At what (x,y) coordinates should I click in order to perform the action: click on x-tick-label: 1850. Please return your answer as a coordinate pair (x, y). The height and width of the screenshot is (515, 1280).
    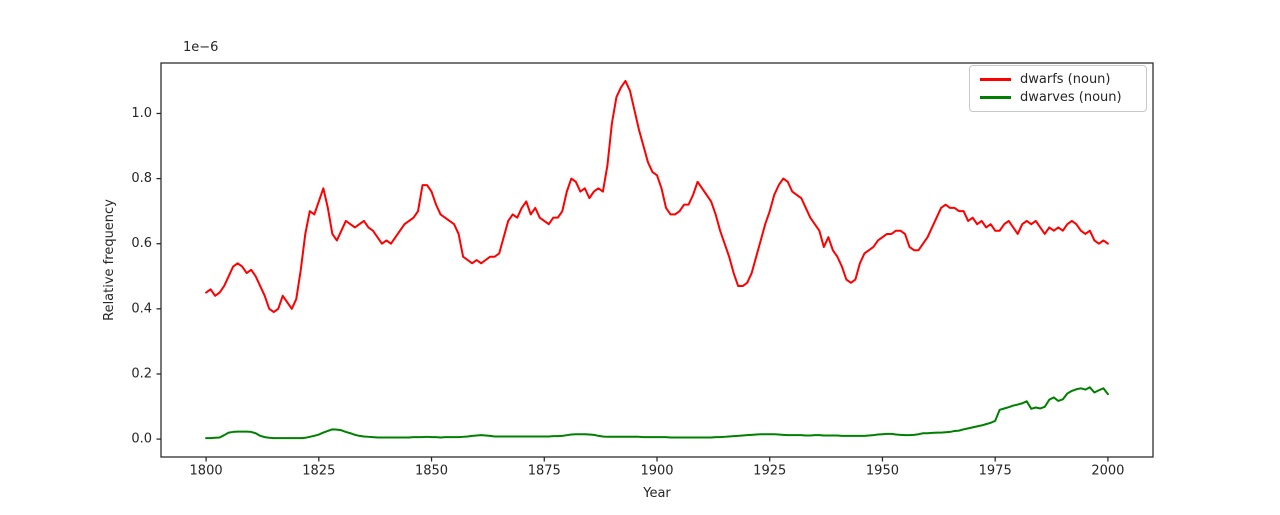
    Looking at the image, I should click on (431, 470).